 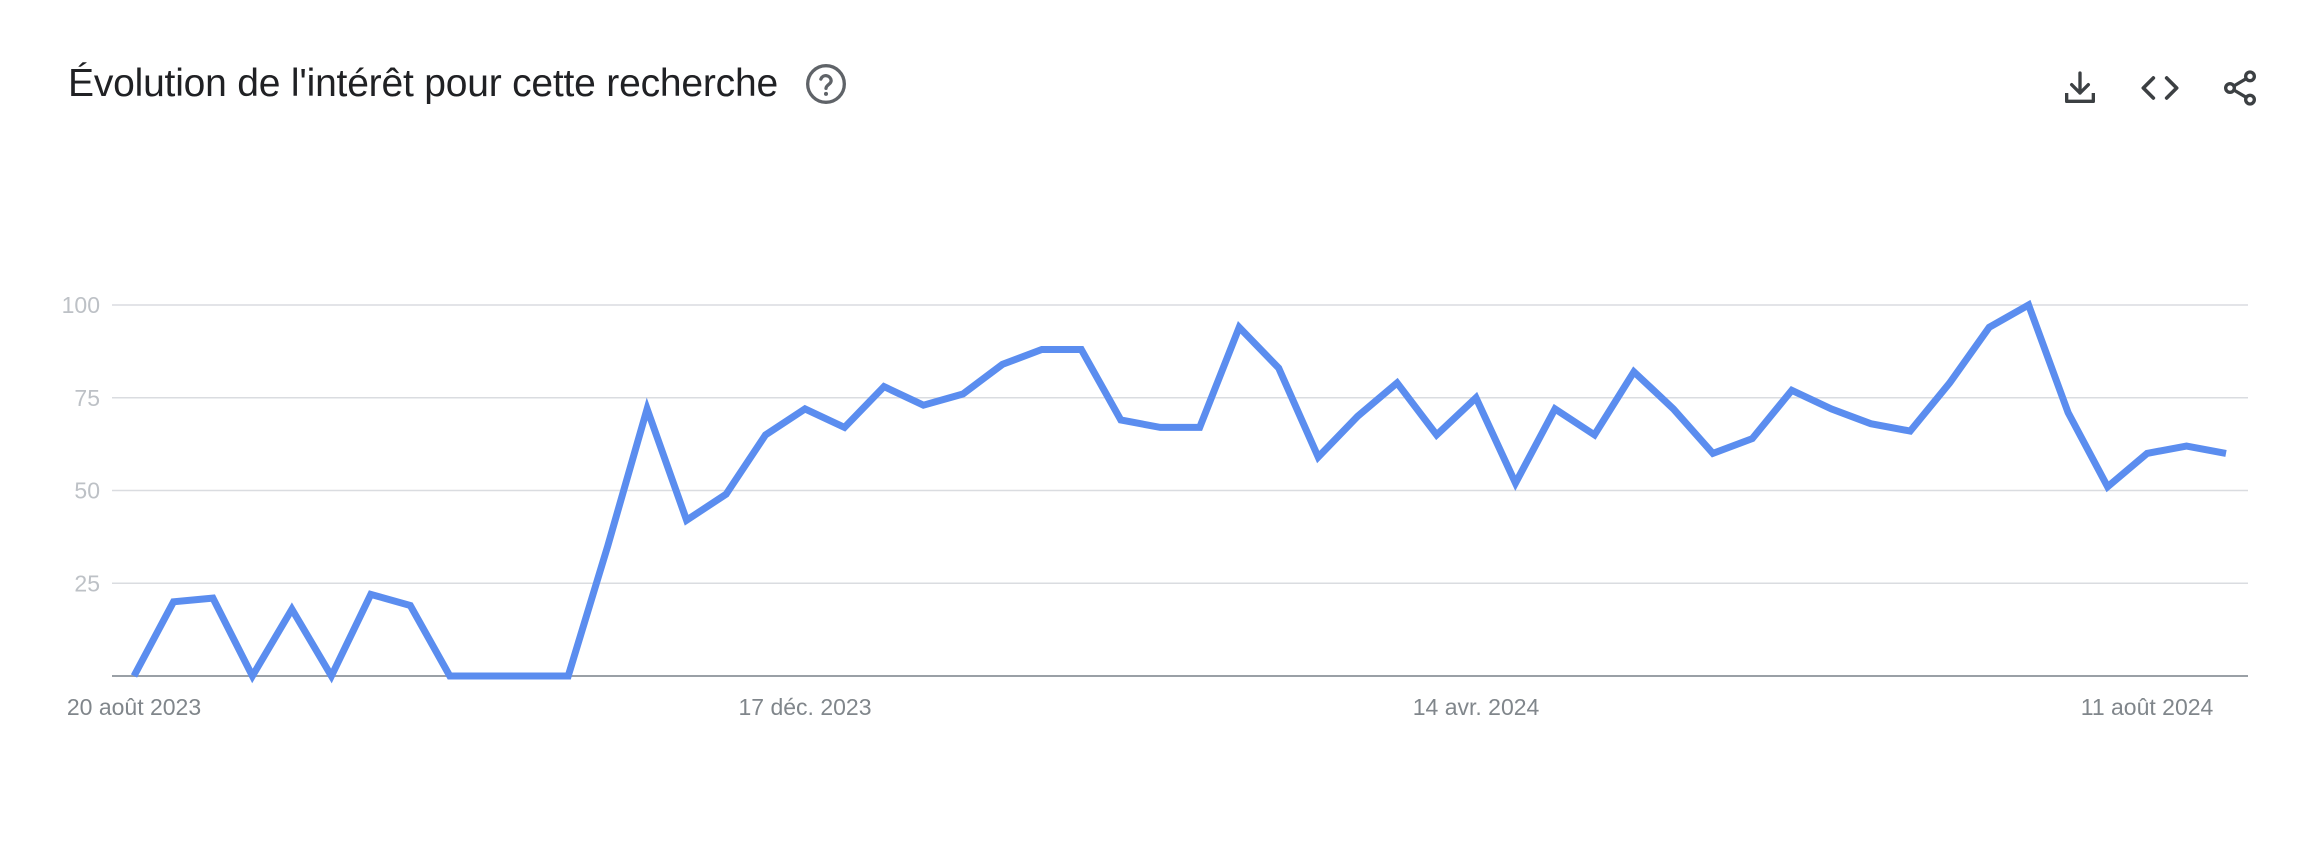 I want to click on y-tick-label: 50, so click(x=87, y=491).